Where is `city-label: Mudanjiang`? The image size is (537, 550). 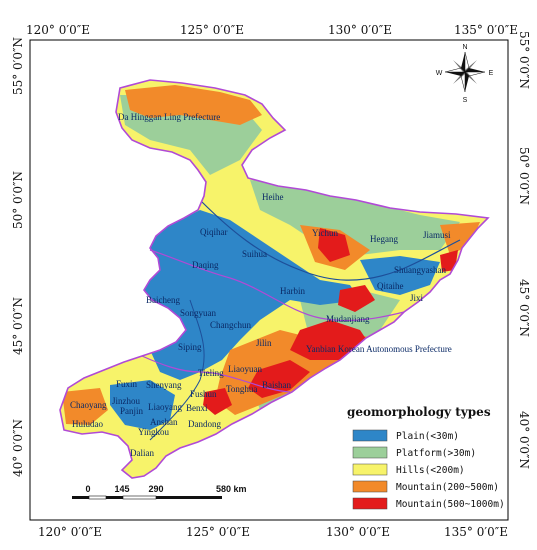 city-label: Mudanjiang is located at coordinates (348, 319).